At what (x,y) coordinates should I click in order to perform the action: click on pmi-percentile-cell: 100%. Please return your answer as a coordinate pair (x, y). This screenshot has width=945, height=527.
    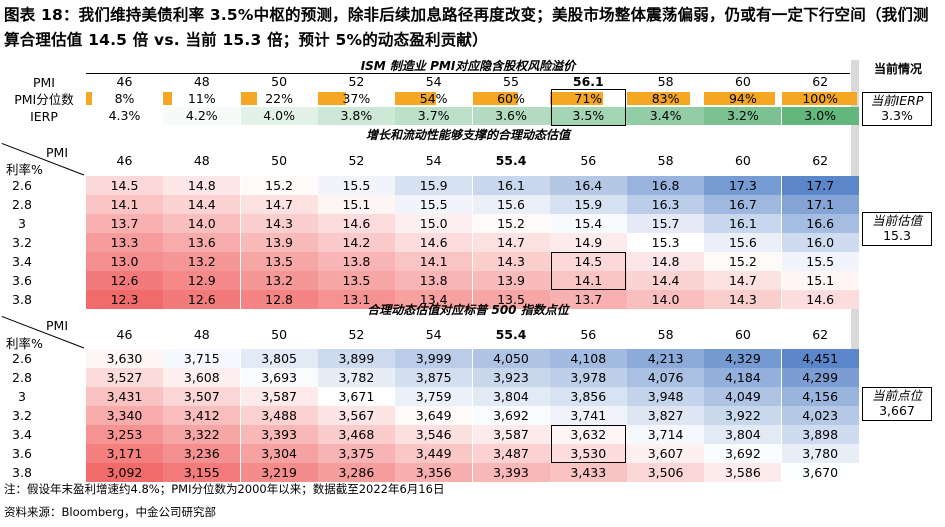
    Looking at the image, I should click on (820, 98).